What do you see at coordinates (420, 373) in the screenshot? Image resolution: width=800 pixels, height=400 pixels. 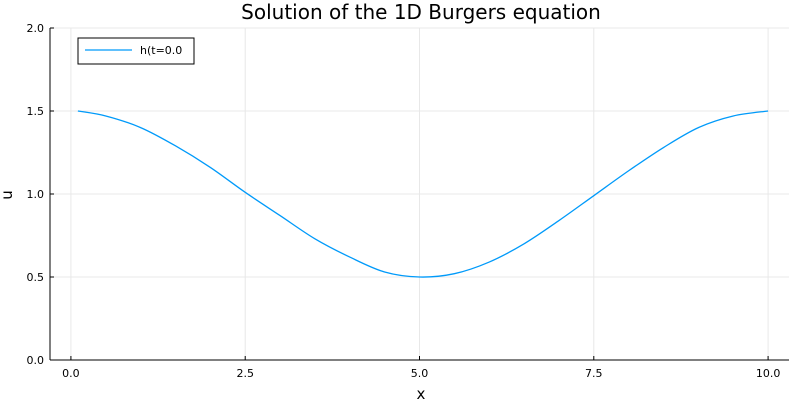 I see `x-tick-label: 5.0` at bounding box center [420, 373].